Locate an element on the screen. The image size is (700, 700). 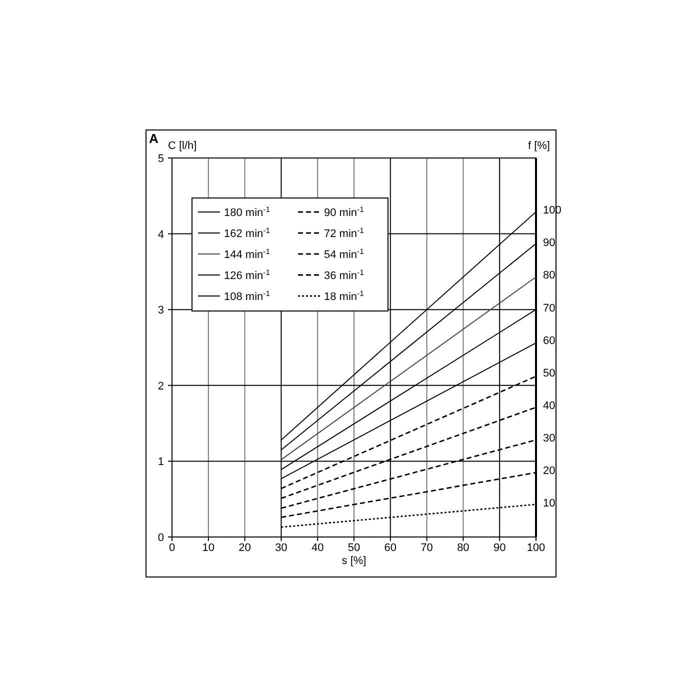
y2-tick-label: 70 is located at coordinates (549, 308).